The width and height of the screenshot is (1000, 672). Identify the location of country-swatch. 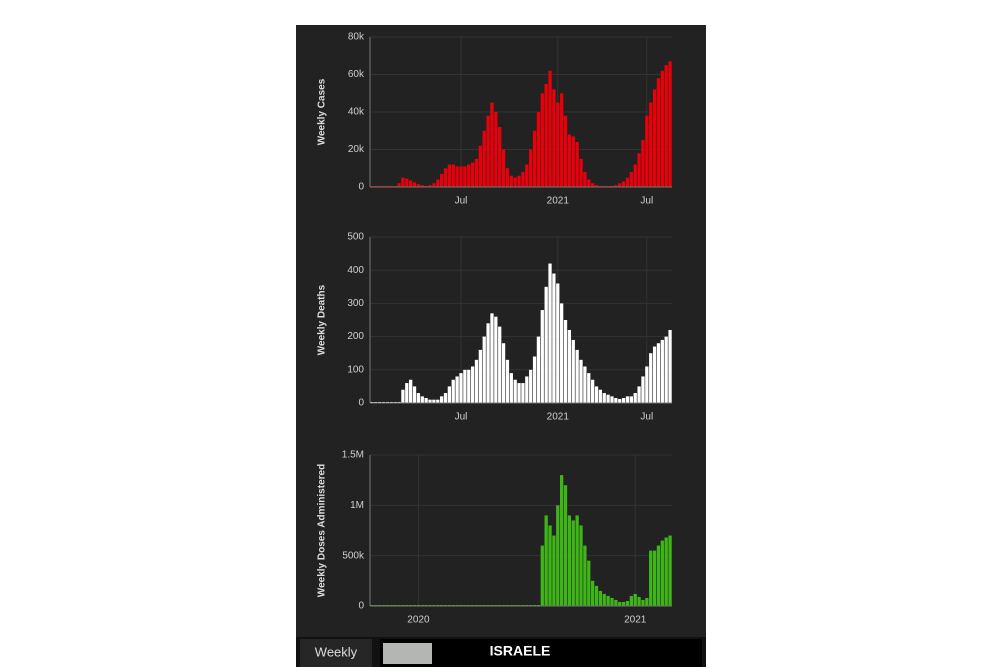
(407, 653).